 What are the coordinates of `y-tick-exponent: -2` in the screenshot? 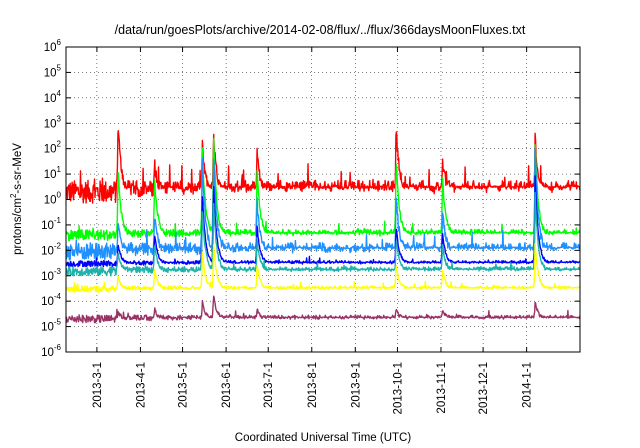 It's located at (58, 245).